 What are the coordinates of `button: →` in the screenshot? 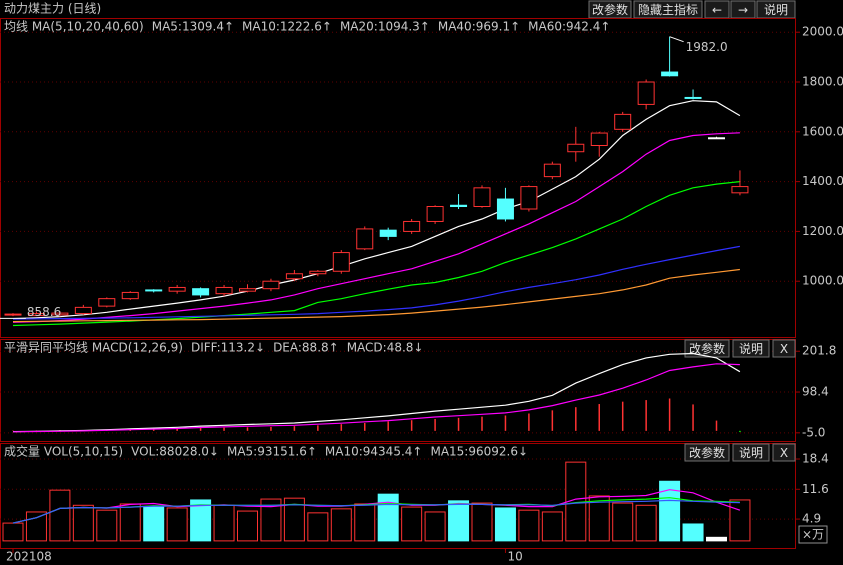 It's located at (743, 9).